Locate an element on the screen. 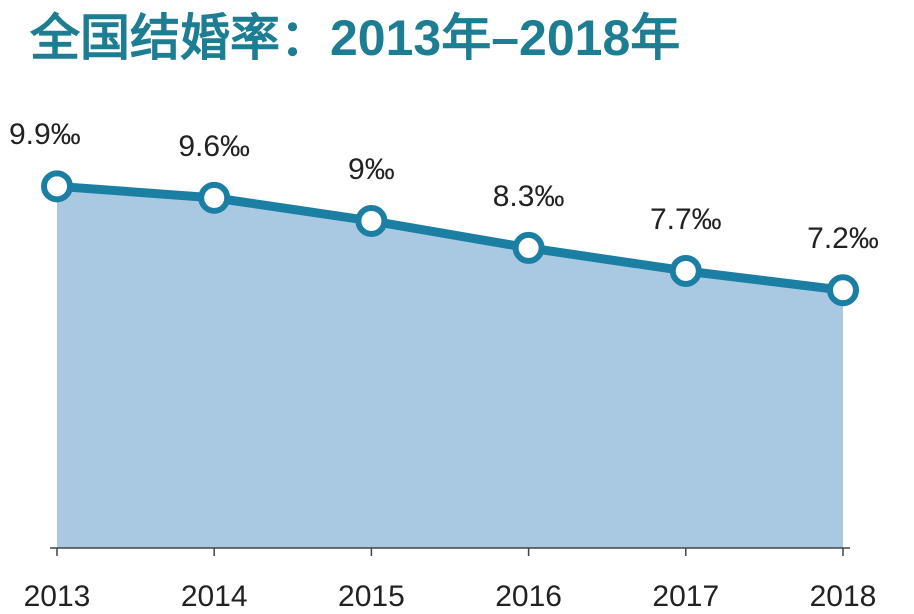 The image size is (914, 614). chart-title: 全国结婚率：2013年–2018年 is located at coordinates (354, 38).